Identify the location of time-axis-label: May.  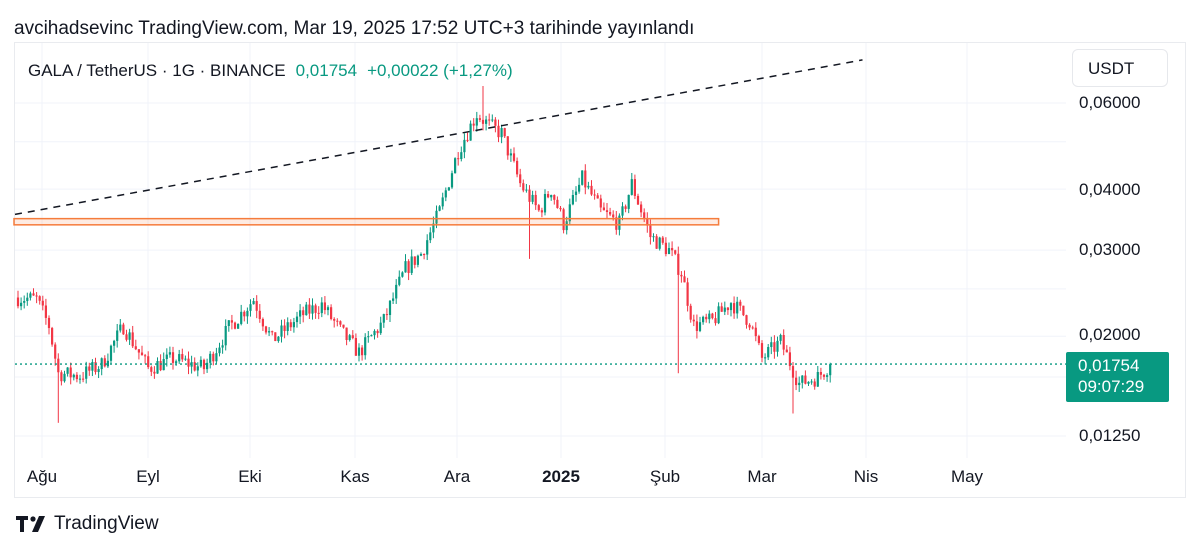
(967, 476).